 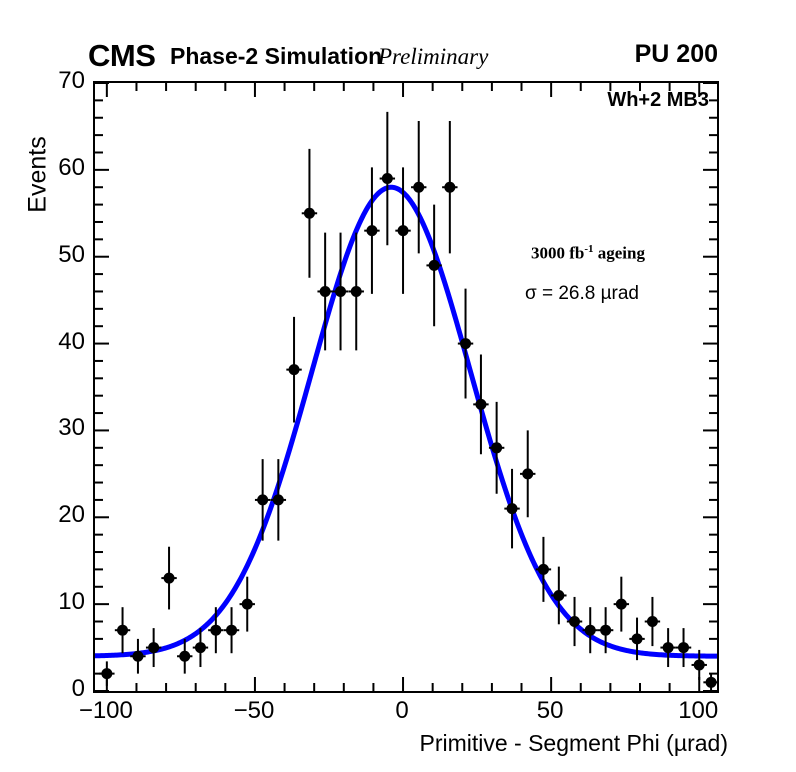 I want to click on ageing-label: 3000 fb-1 ageing, so click(x=588, y=253).